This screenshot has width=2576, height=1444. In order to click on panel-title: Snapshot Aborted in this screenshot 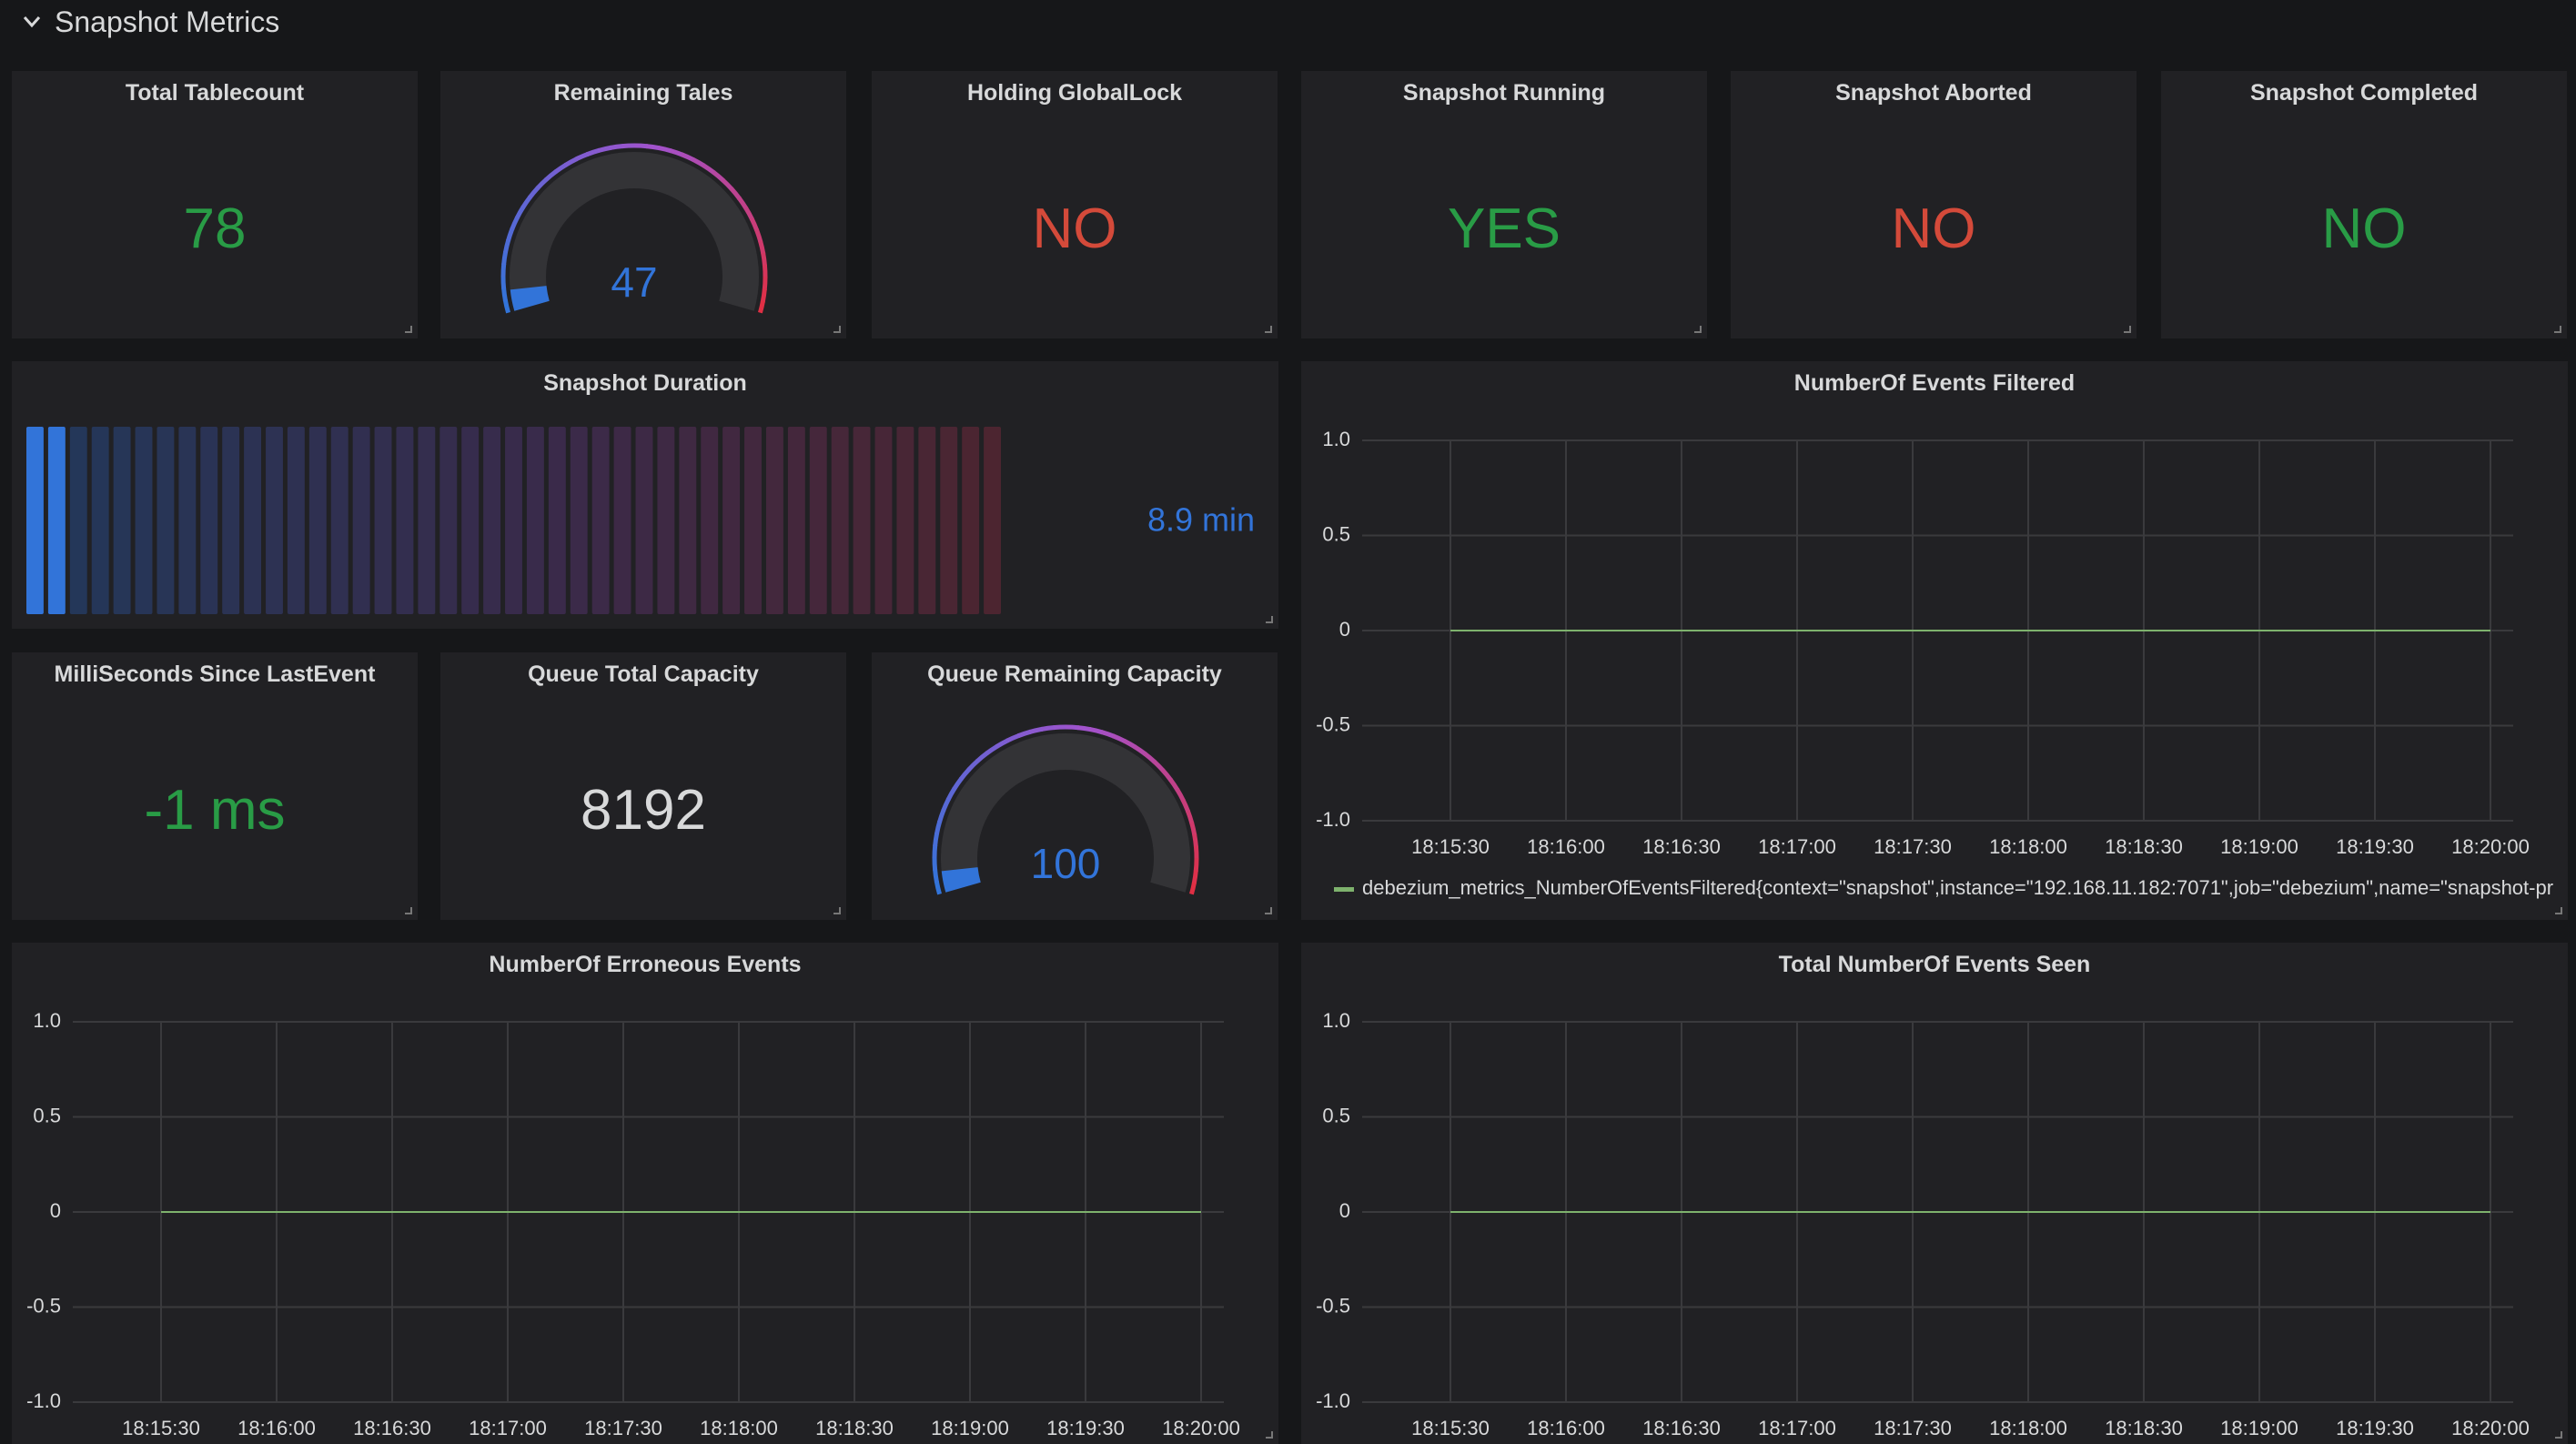, I will do `click(1933, 93)`.